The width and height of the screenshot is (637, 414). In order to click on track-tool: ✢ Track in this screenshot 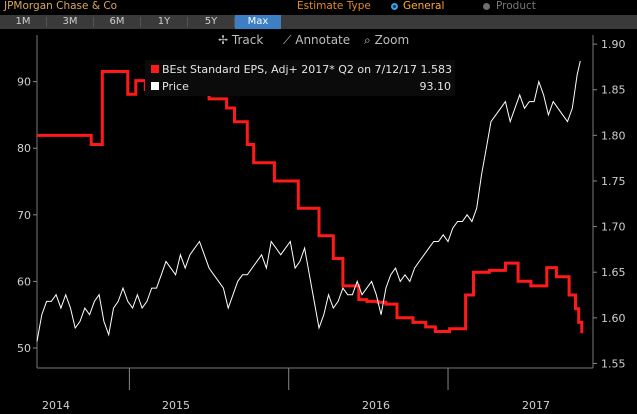, I will do `click(240, 41)`.